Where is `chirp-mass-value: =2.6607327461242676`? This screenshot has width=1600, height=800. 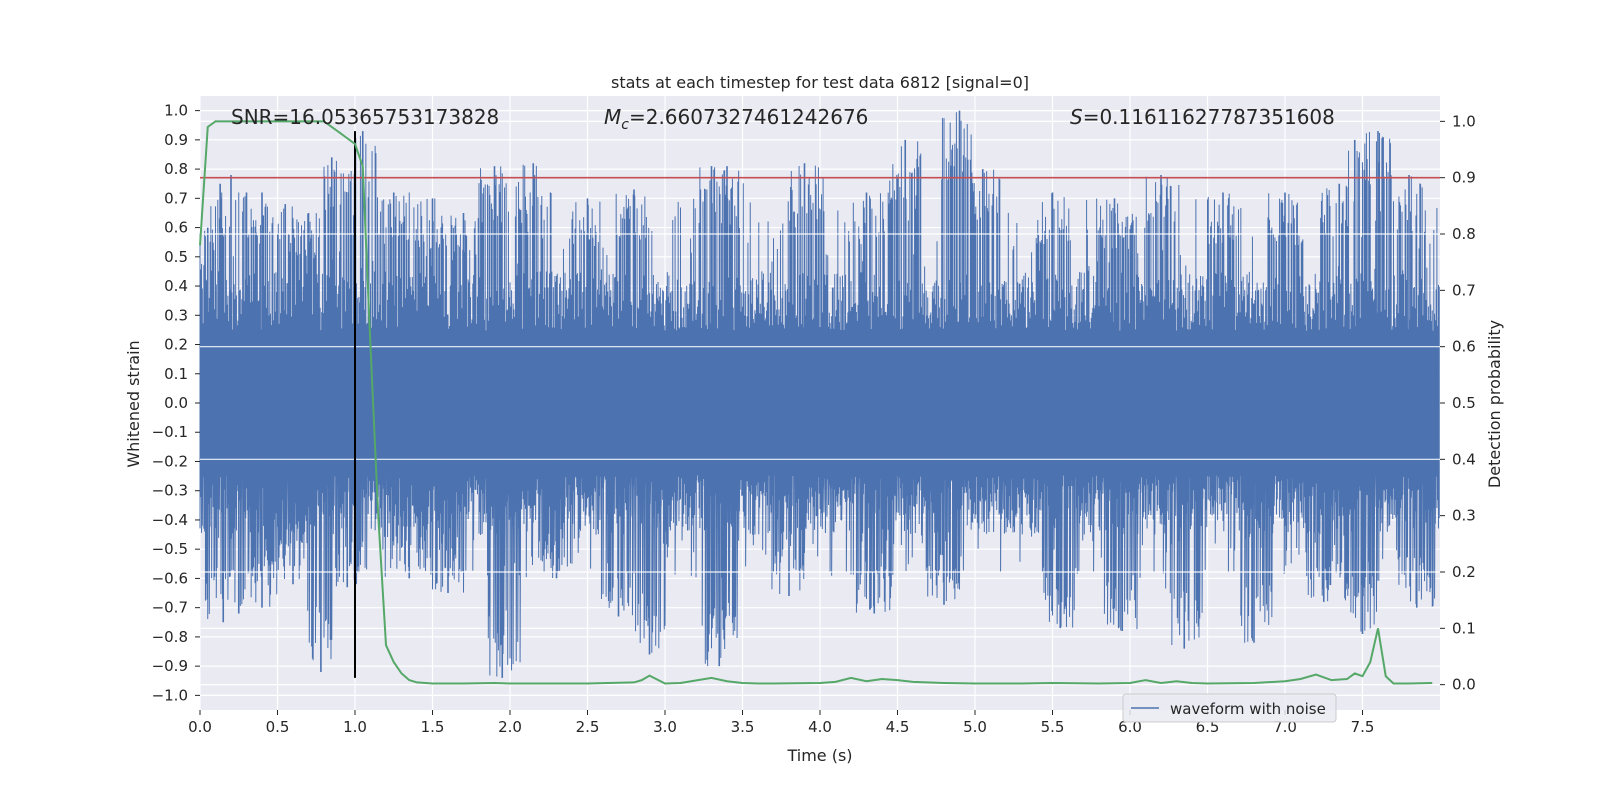 chirp-mass-value: =2.6607327461242676 is located at coordinates (748, 117).